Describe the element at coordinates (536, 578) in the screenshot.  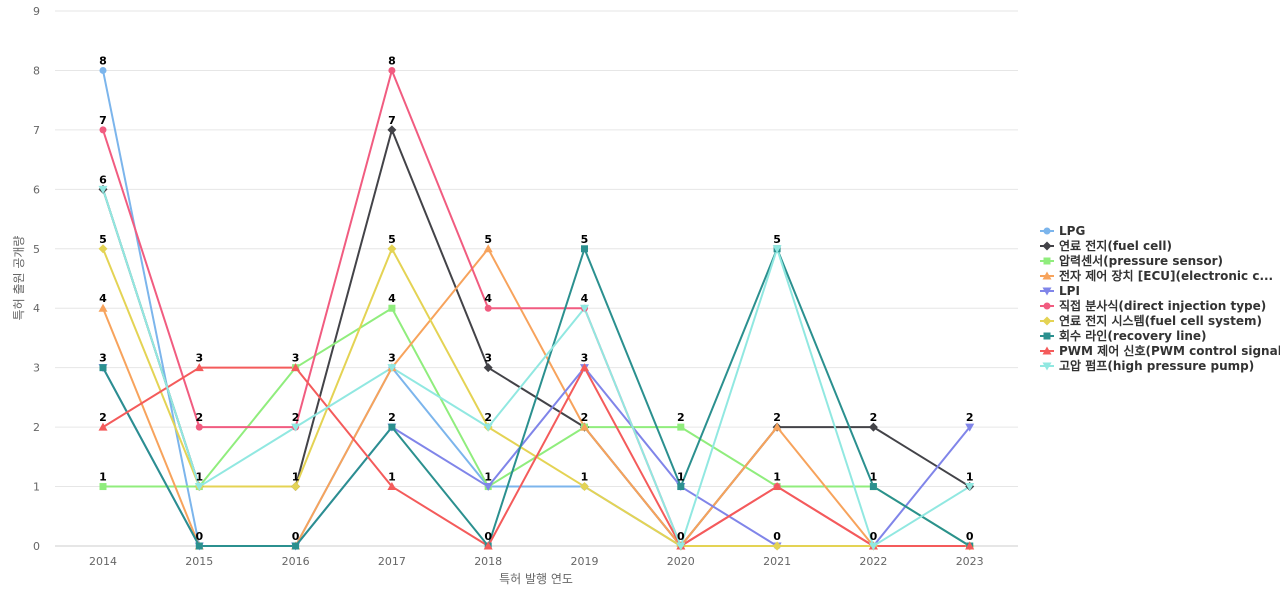
I see `x-axis-title: 특허 발행 연도` at that location.